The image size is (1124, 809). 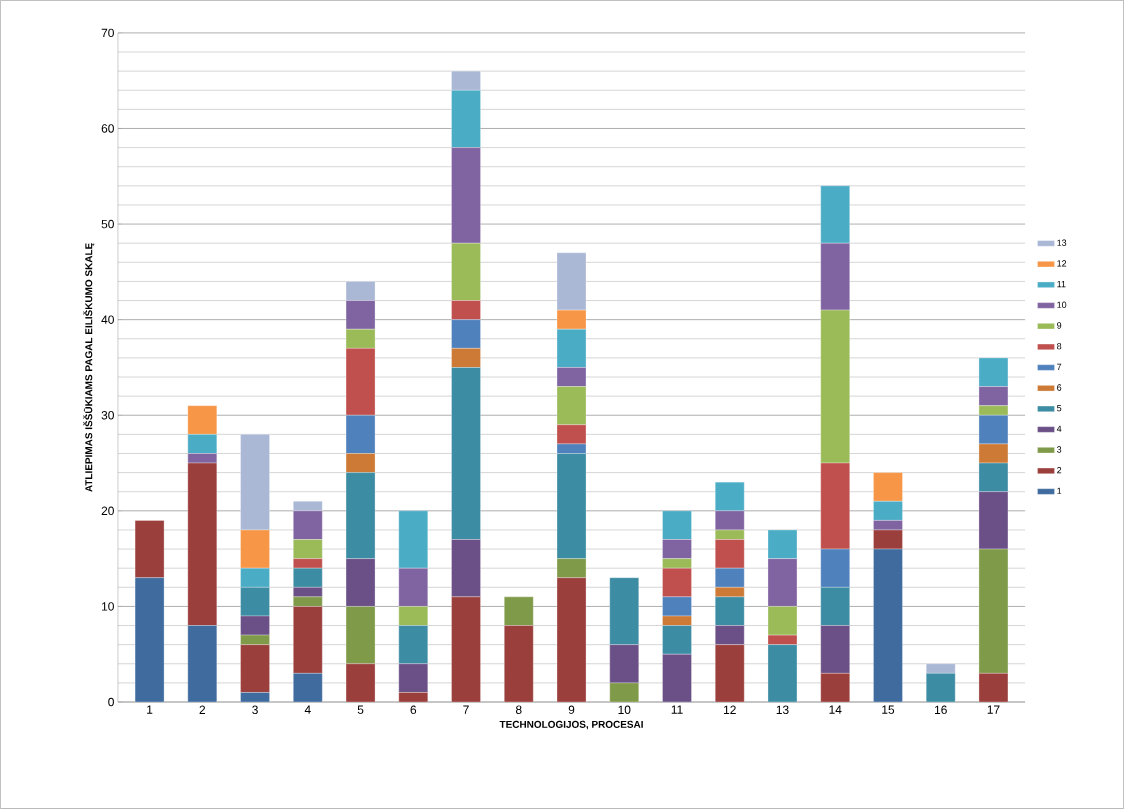 What do you see at coordinates (466, 709) in the screenshot?
I see `x-tick-label: 7` at bounding box center [466, 709].